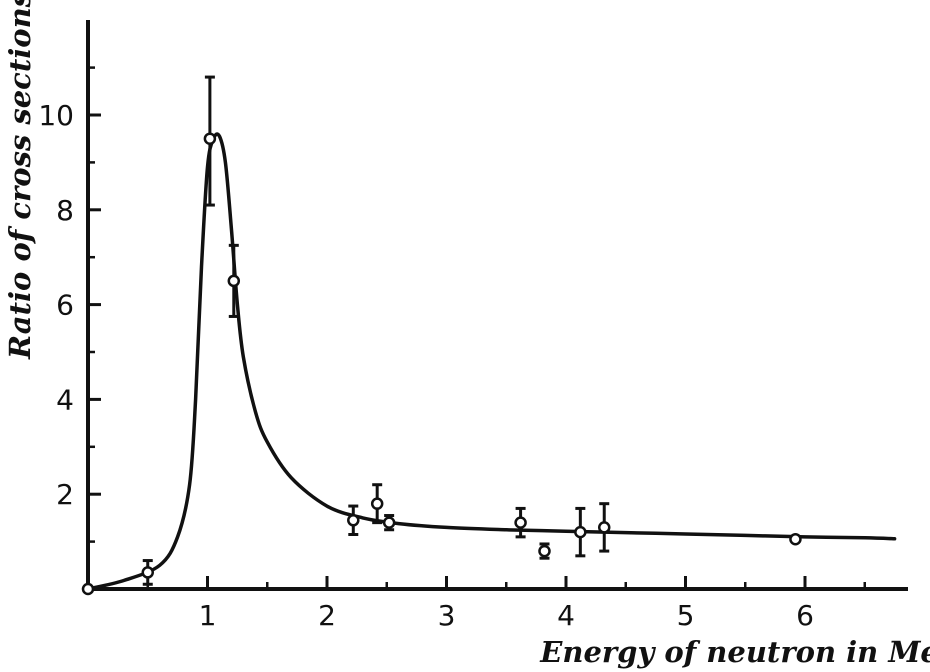 The width and height of the screenshot is (930, 672). Describe the element at coordinates (65, 210) in the screenshot. I see `y-tick-label: 8` at that location.